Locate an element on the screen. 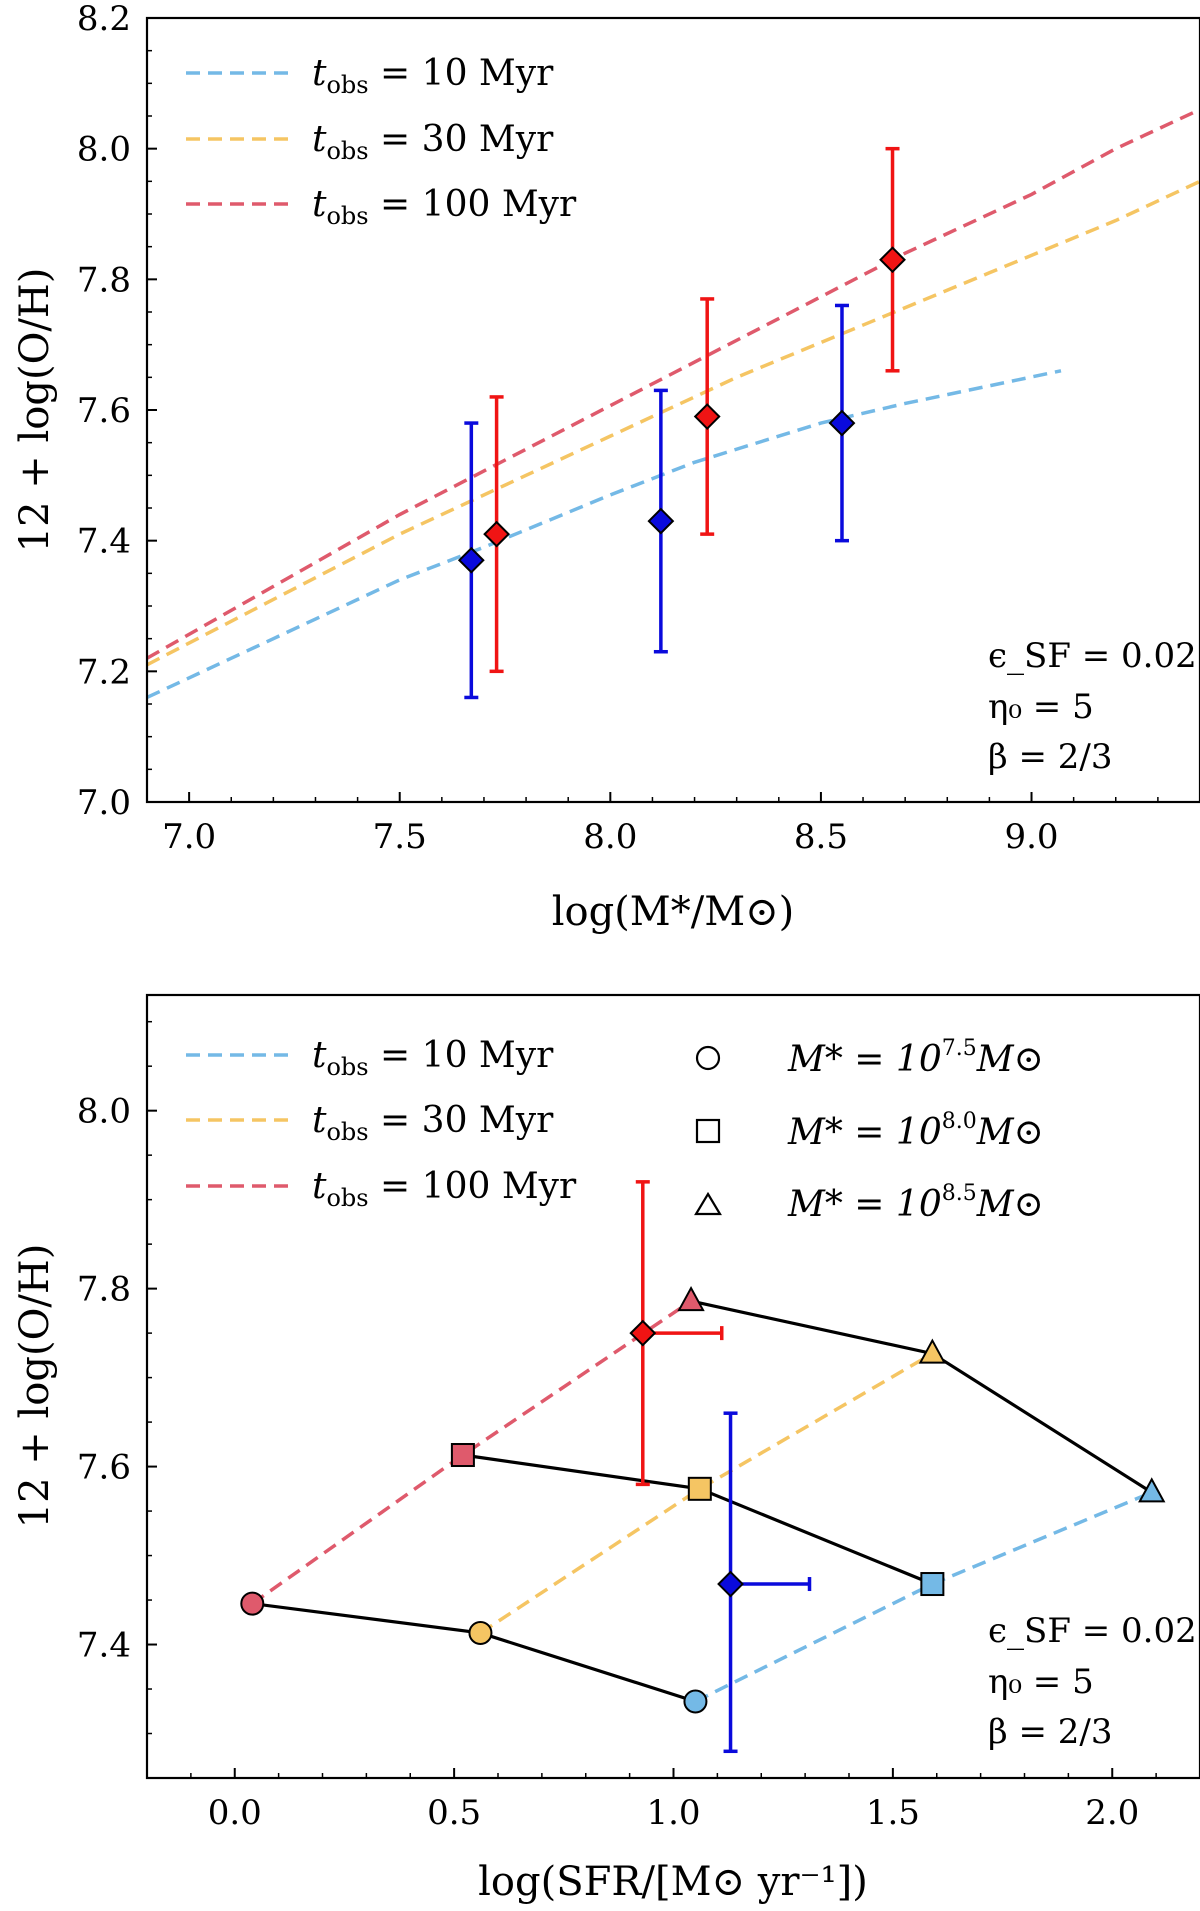  bottom-track-triangle is located at coordinates (921, 1396).